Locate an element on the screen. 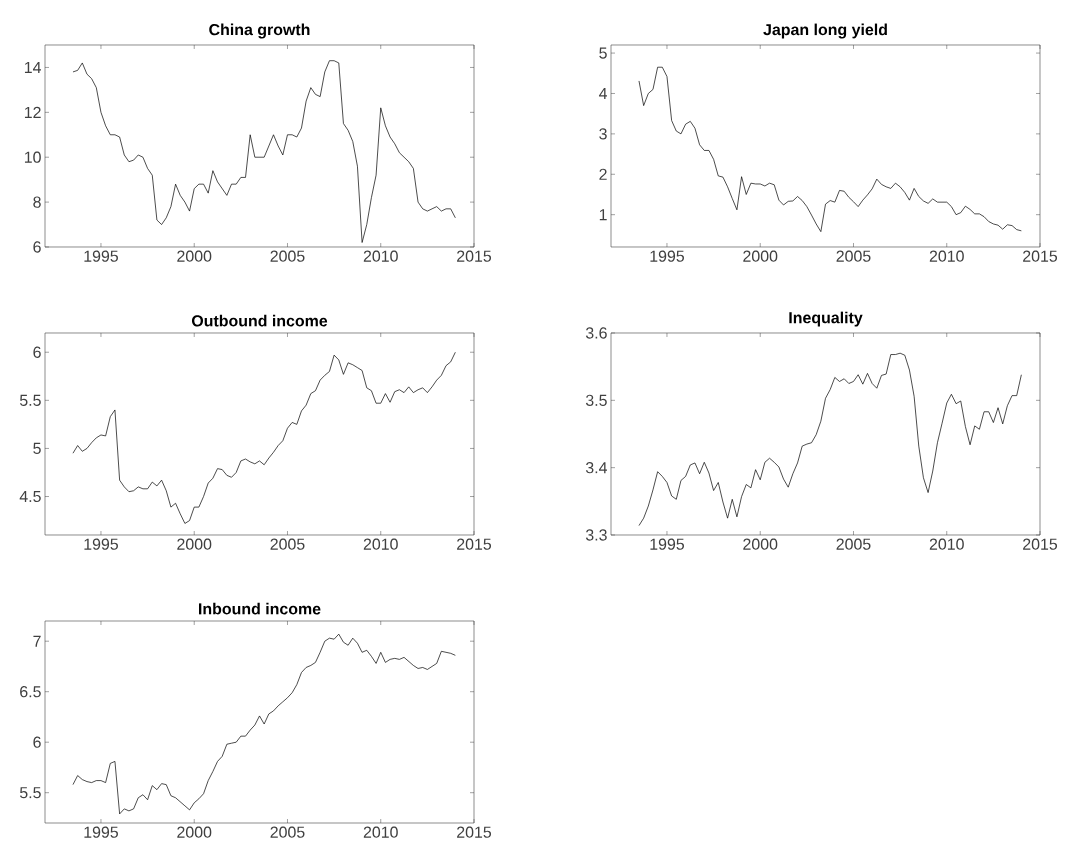 The height and width of the screenshot is (857, 1066). y-tick-label: 12 is located at coordinates (32, 112).